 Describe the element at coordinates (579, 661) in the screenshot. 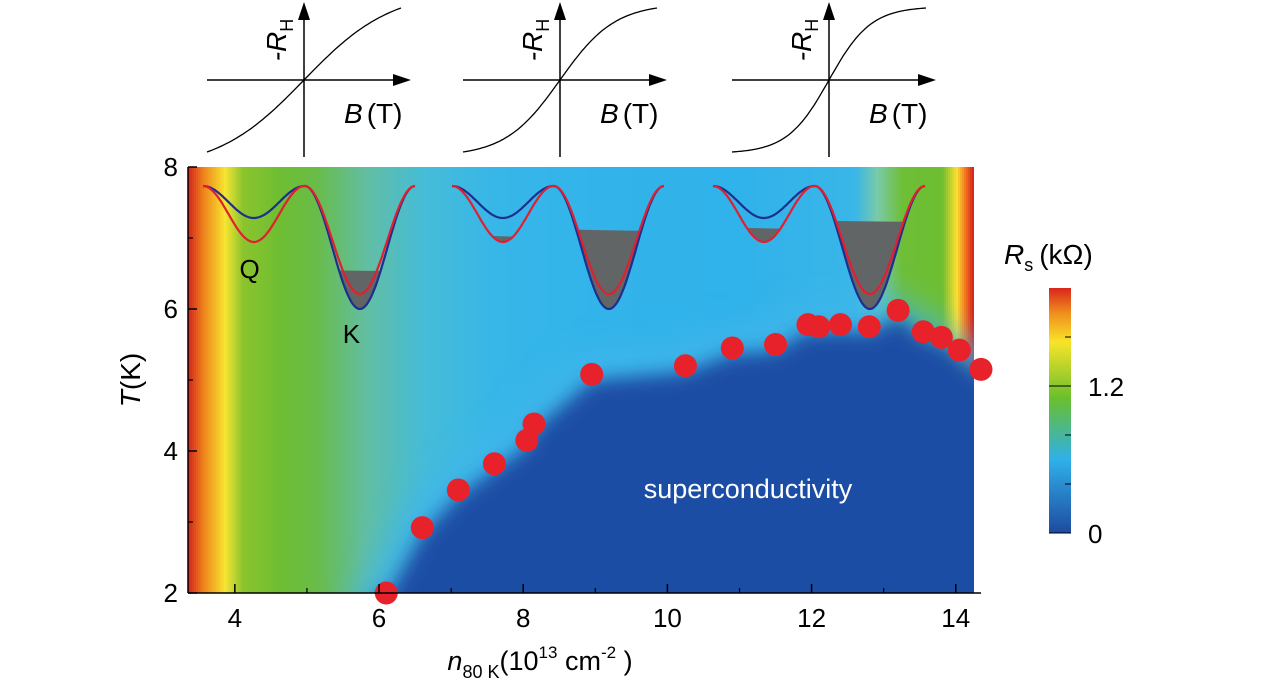

I see `x-axis-label-units-mid: cm` at that location.